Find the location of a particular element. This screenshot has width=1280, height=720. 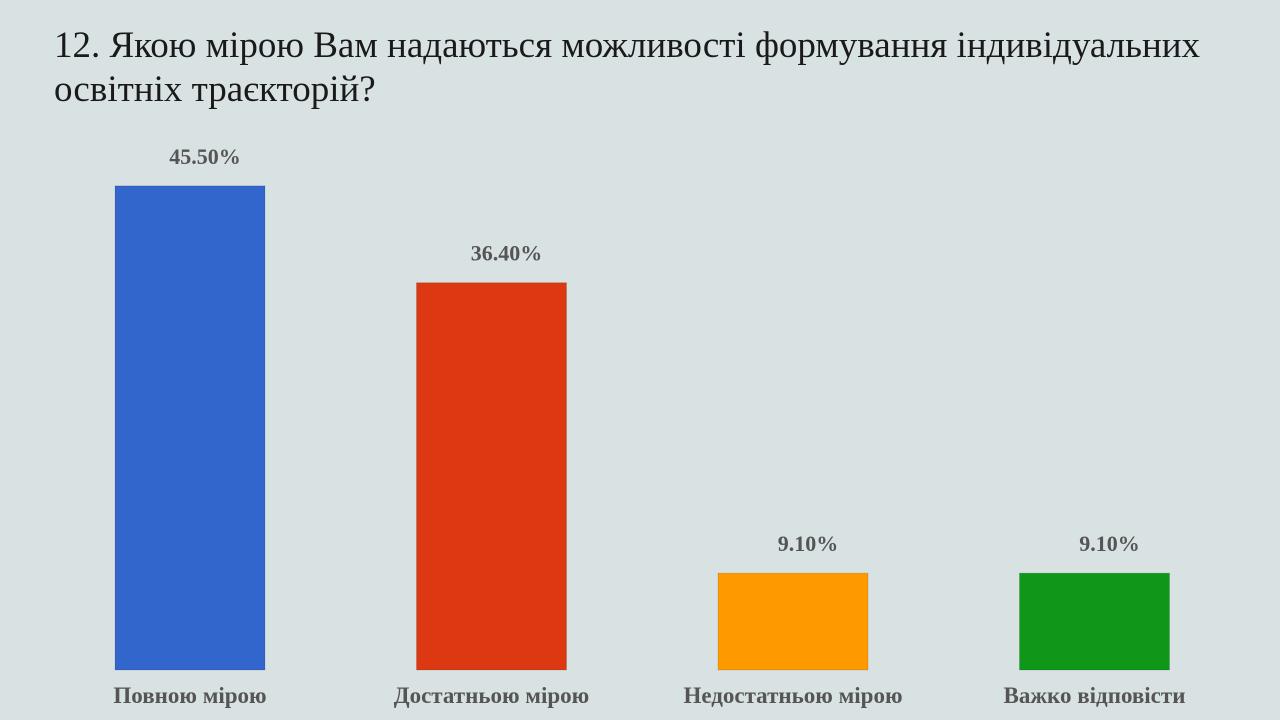

value-label-1: 45.50% is located at coordinates (205, 156).